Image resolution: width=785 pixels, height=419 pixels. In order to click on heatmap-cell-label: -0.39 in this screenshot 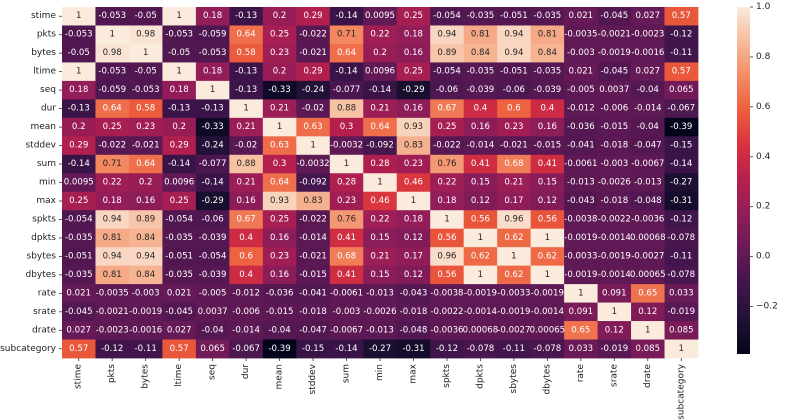, I will do `click(279, 349)`.